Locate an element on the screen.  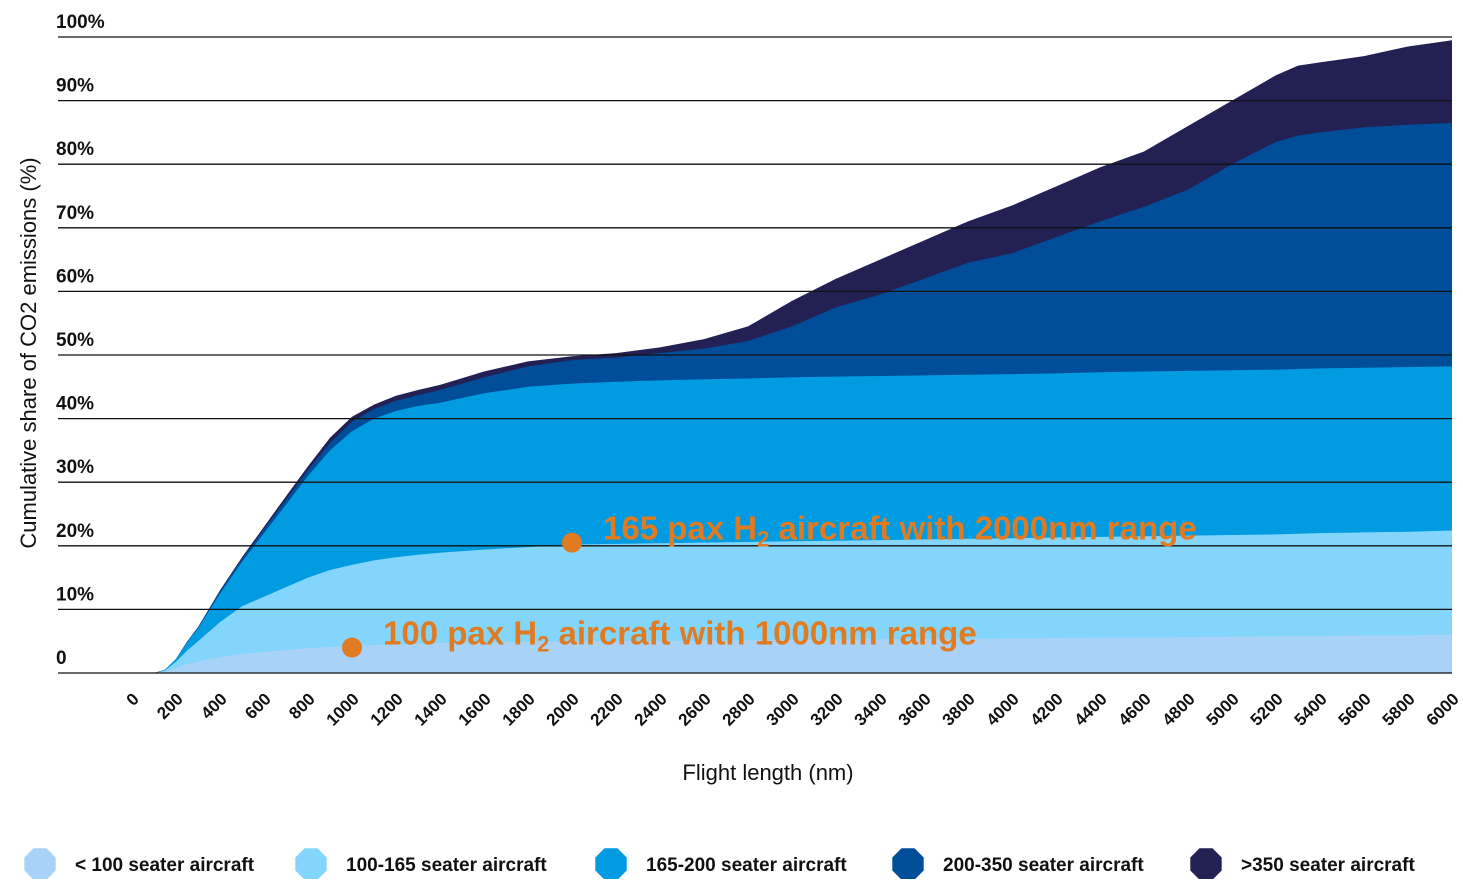
x-tick-label: 3600 is located at coordinates (915, 709).